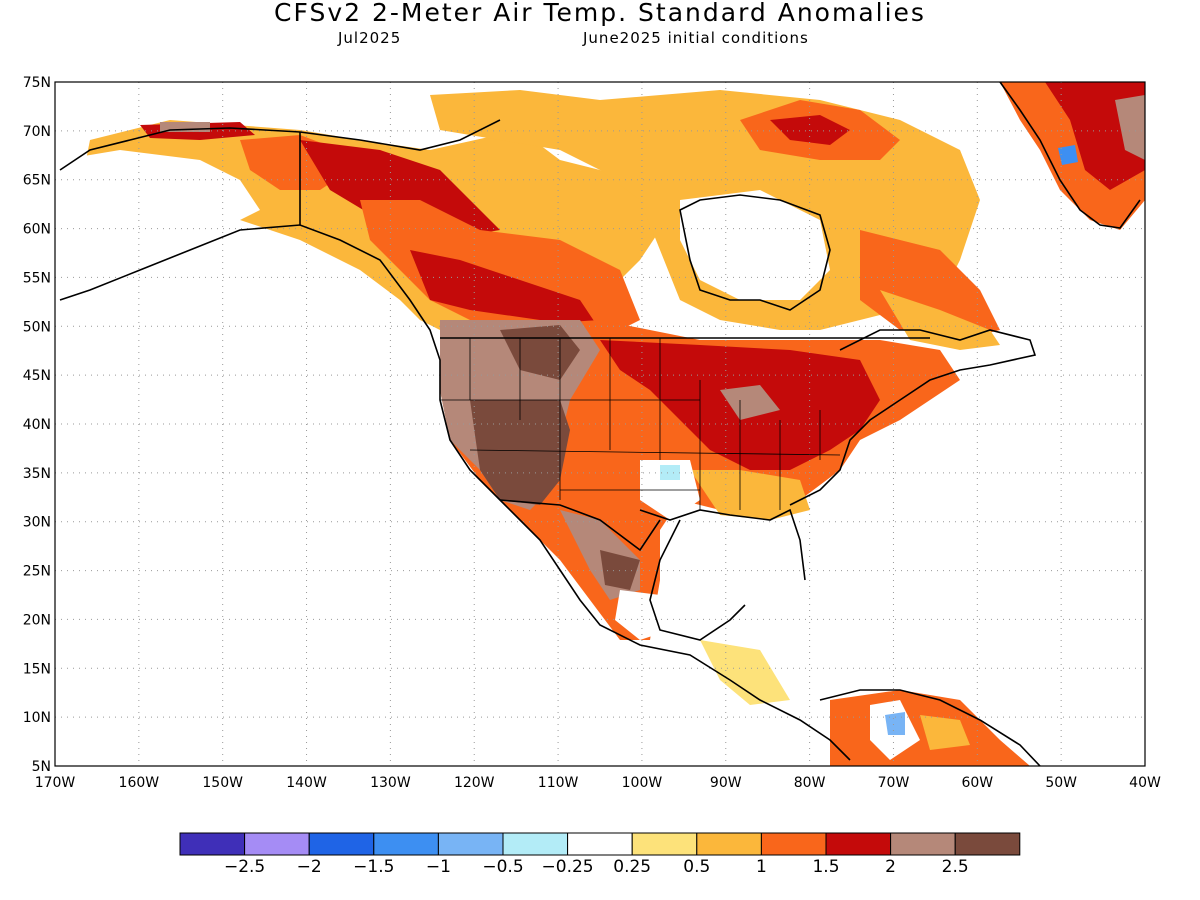  What do you see at coordinates (37, 132) in the screenshot?
I see `lat-label: 70N` at bounding box center [37, 132].